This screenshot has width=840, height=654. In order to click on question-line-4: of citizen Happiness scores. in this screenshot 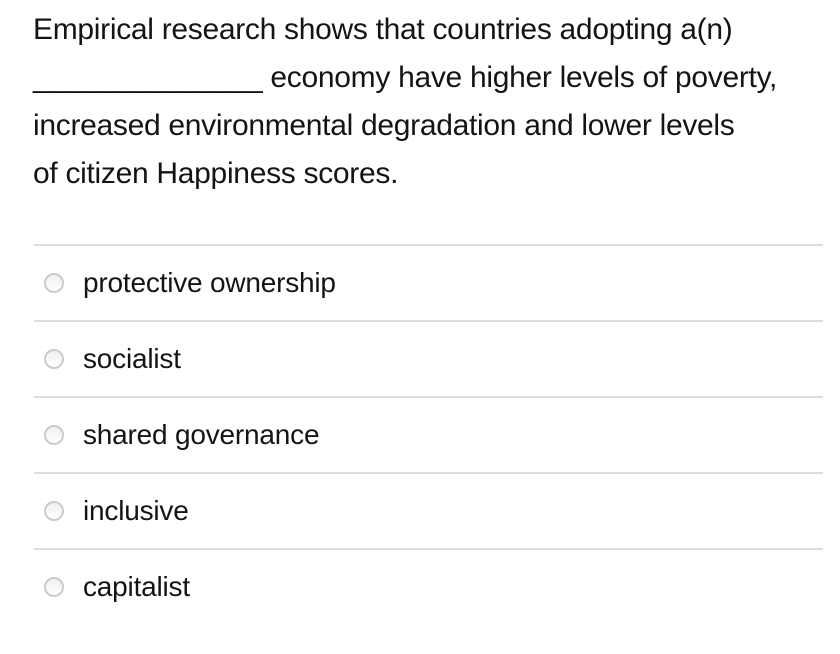, I will do `click(216, 173)`.